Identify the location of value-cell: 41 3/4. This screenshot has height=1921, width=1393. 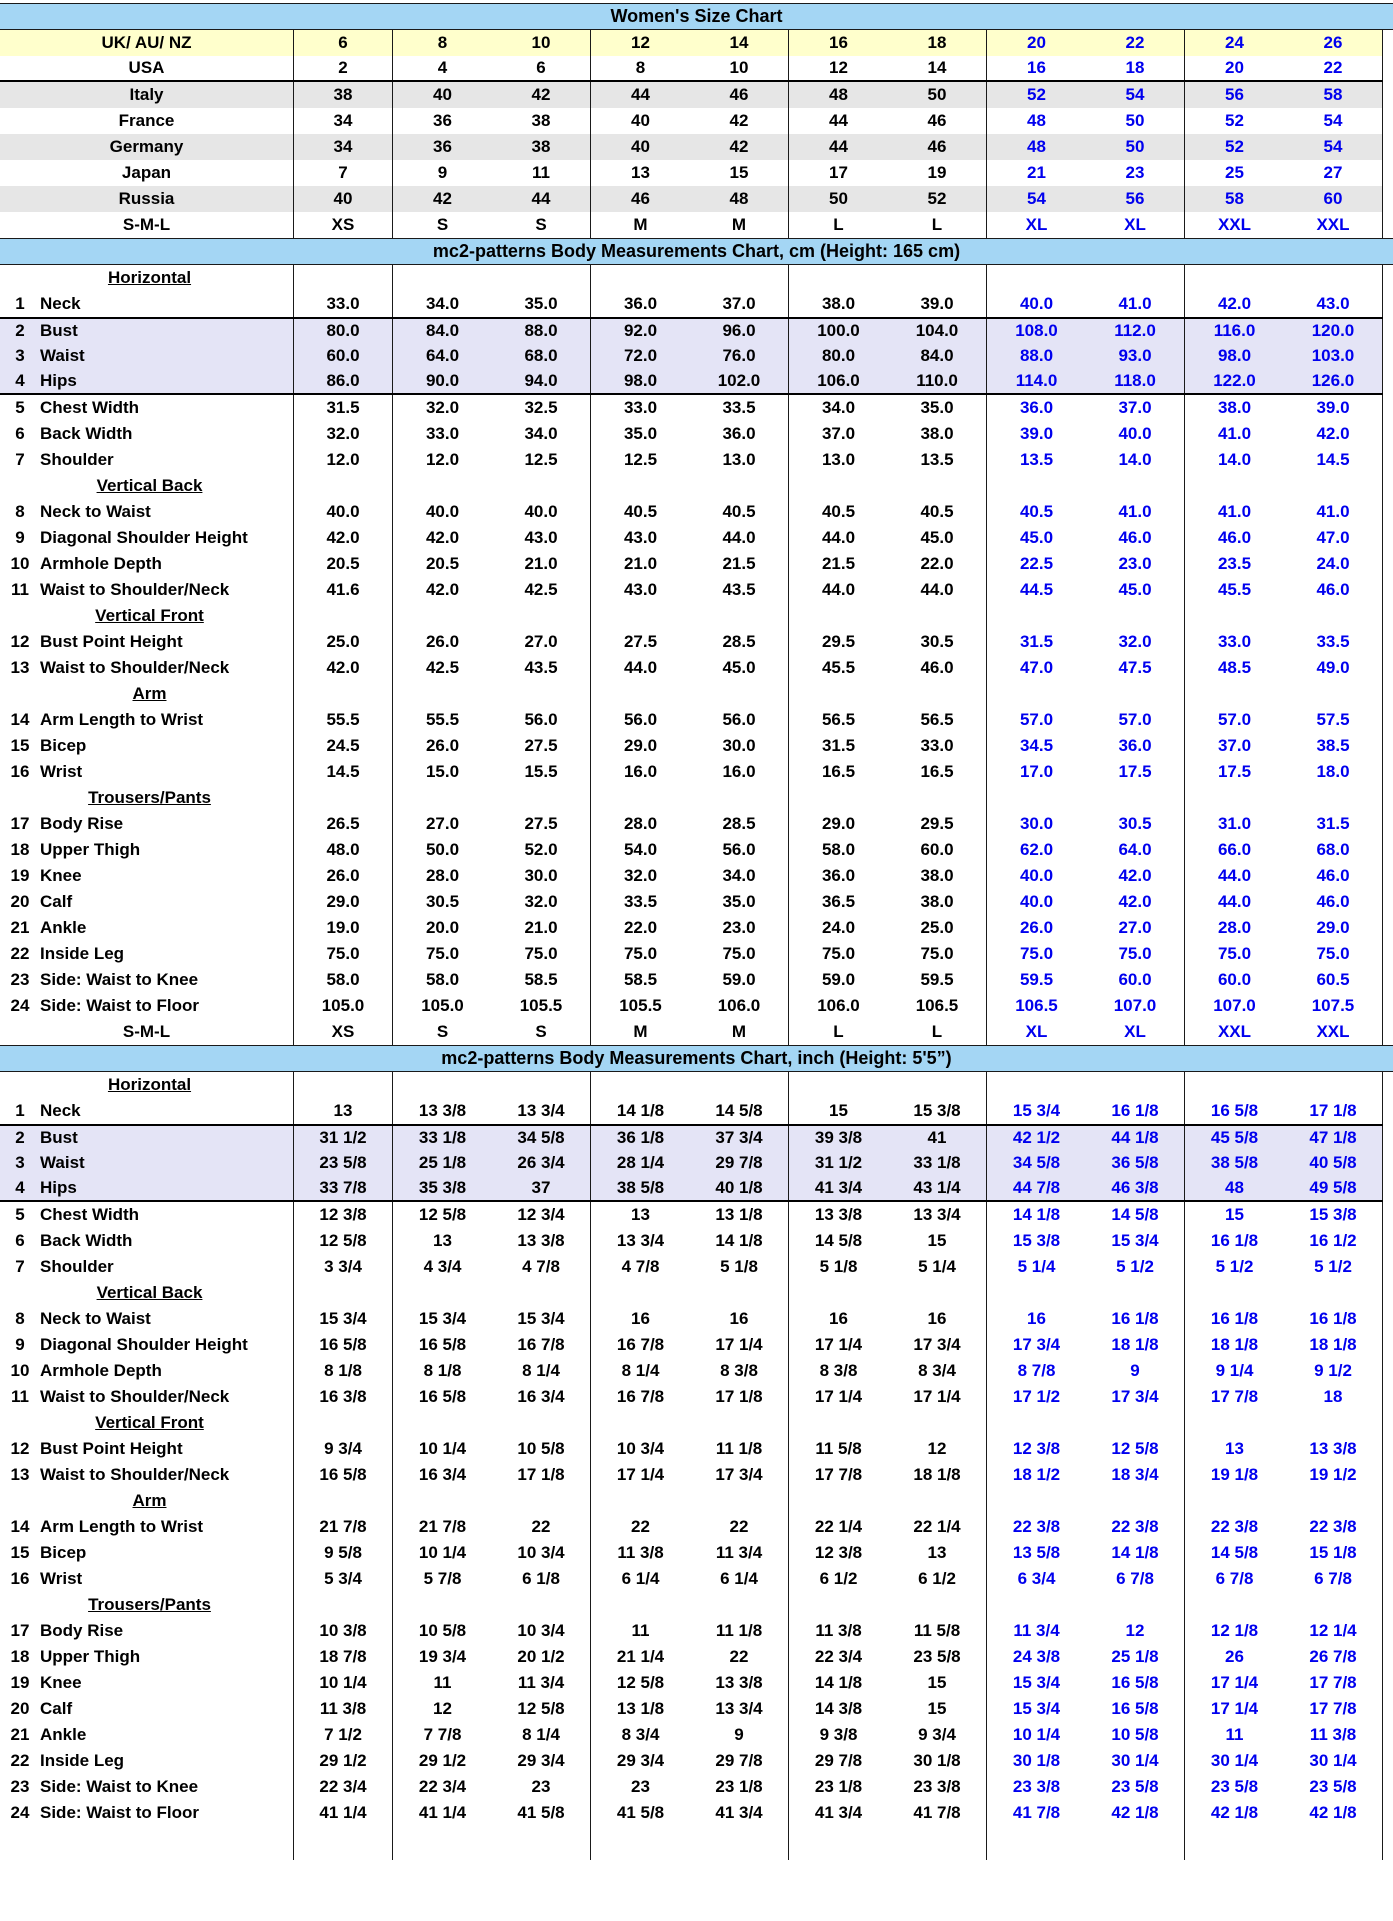
(838, 1187).